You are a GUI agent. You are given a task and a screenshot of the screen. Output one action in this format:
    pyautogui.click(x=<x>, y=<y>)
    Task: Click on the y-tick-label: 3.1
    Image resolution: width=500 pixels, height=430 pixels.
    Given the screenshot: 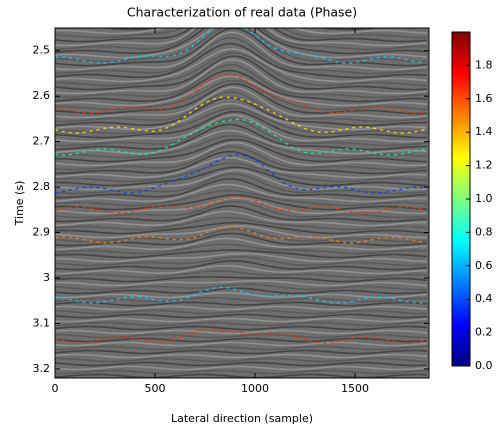 What is the action you would take?
    pyautogui.click(x=42, y=322)
    